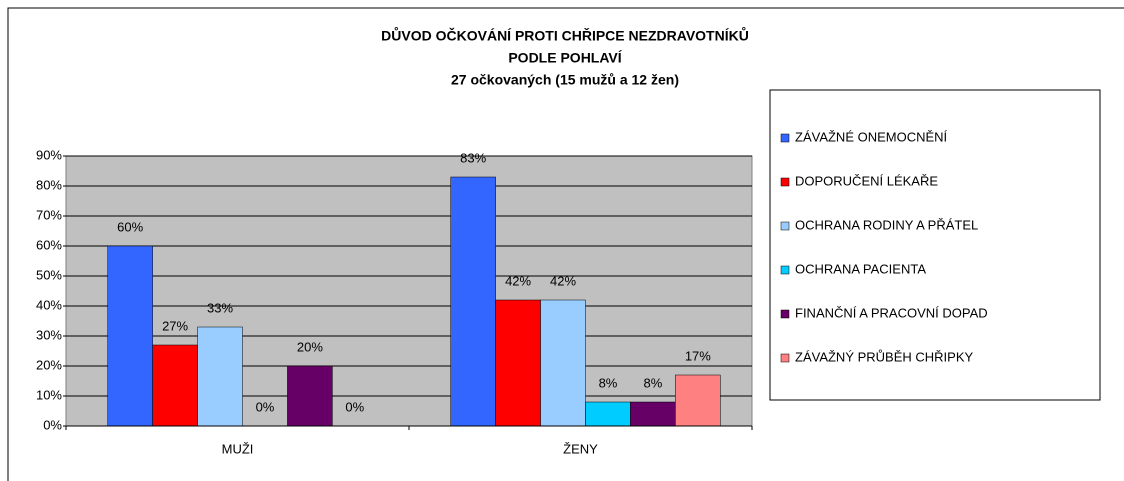  I want to click on y-tick-label: 40%, so click(49, 304).